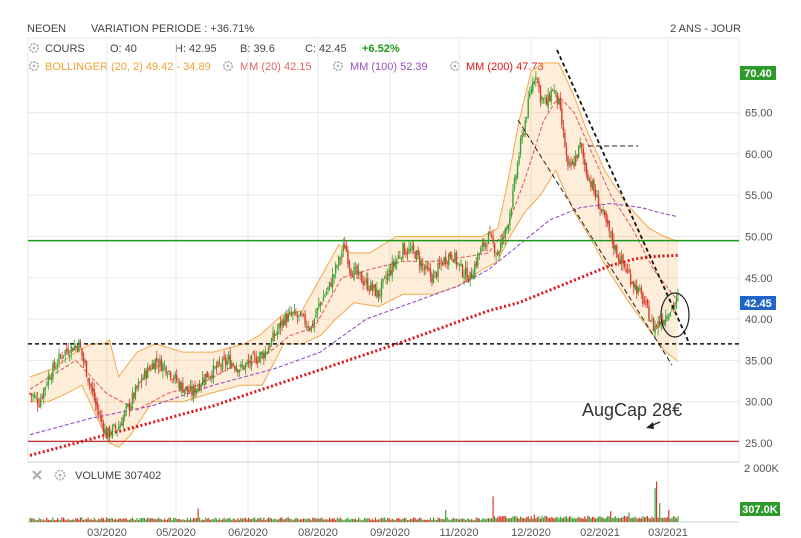 This screenshot has height=538, width=801. What do you see at coordinates (33, 65) in the screenshot?
I see `bollinger-gear-icon` at bounding box center [33, 65].